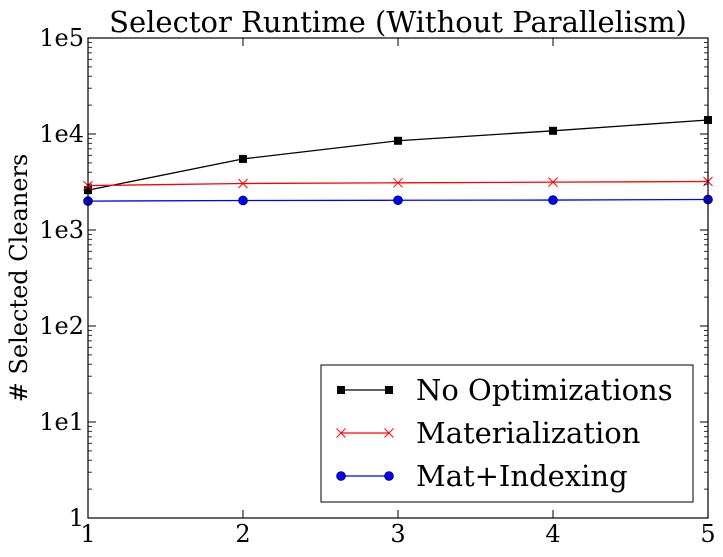 This screenshot has width=723, height=557. Describe the element at coordinates (397, 534) in the screenshot. I see `x-tick-label: 3` at that location.